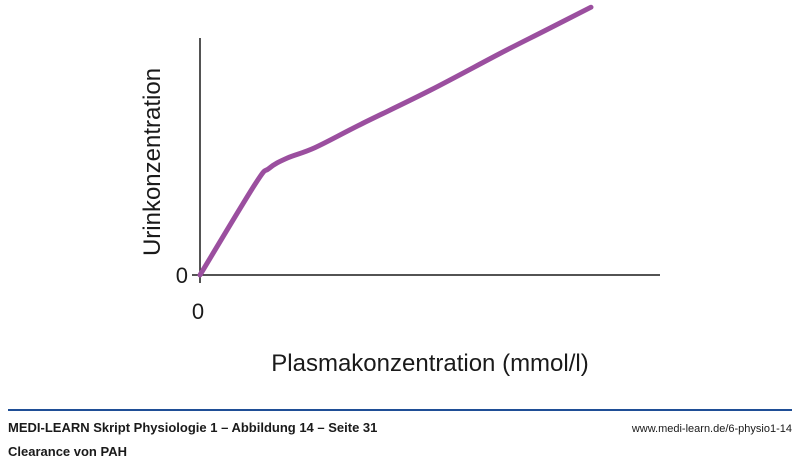  Describe the element at coordinates (400, 410) in the screenshot. I see `footer-divider` at that location.